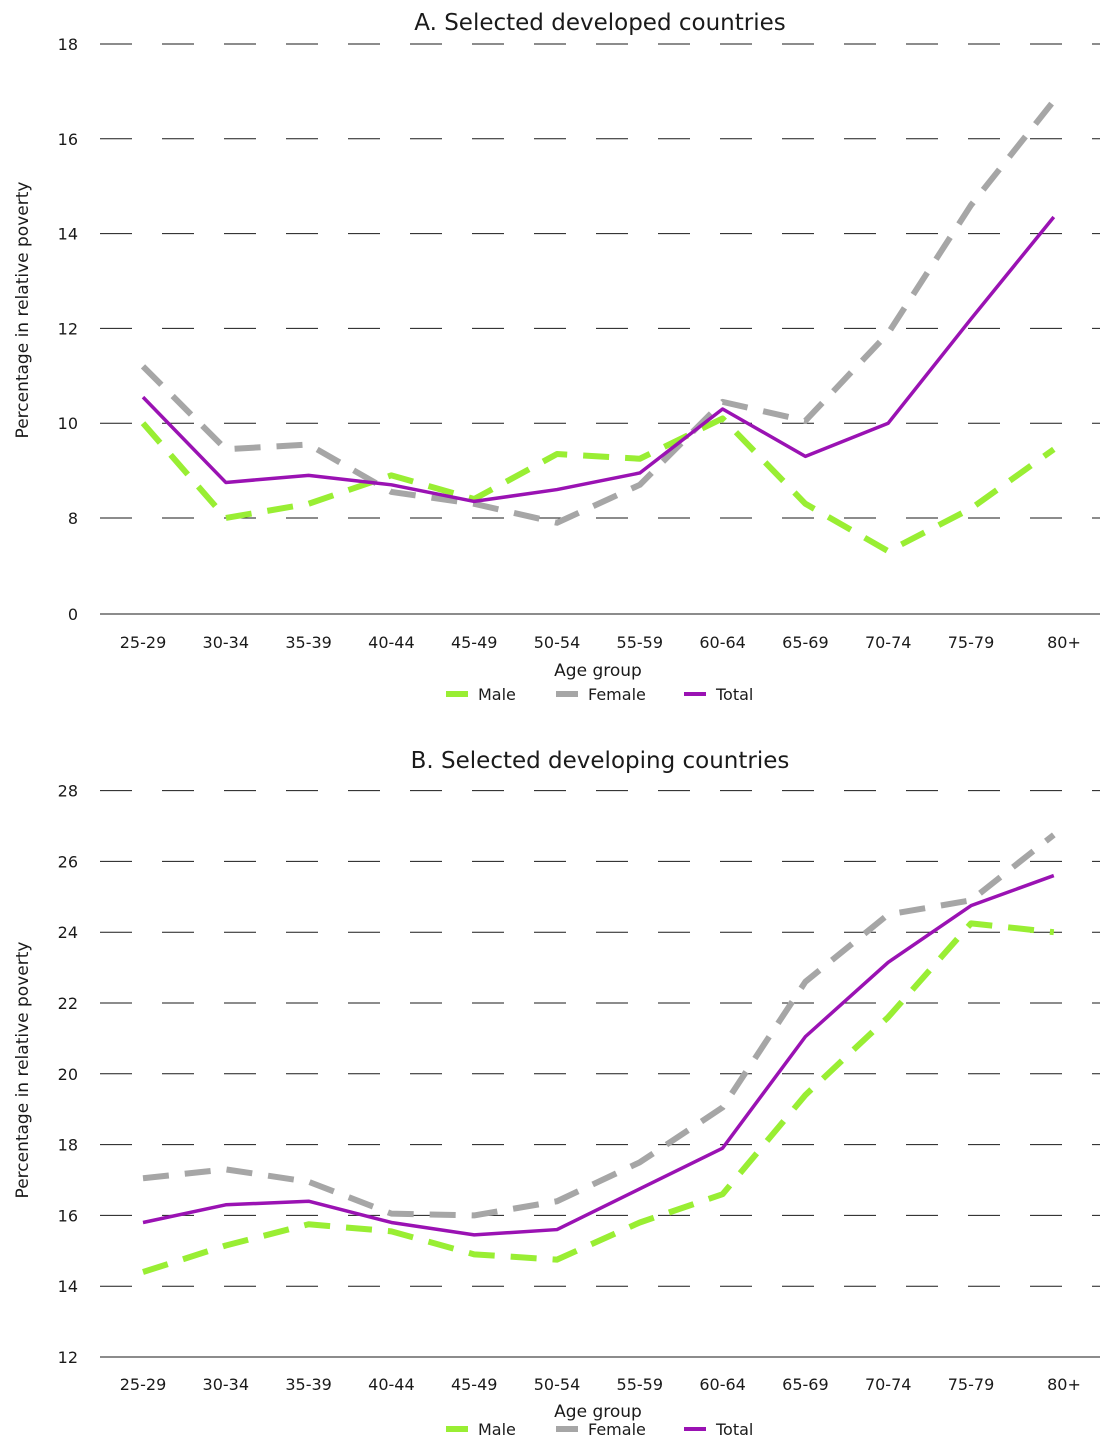 The height and width of the screenshot is (1451, 1110). What do you see at coordinates (68, 932) in the screenshot?
I see `y-tick-label: 24` at bounding box center [68, 932].